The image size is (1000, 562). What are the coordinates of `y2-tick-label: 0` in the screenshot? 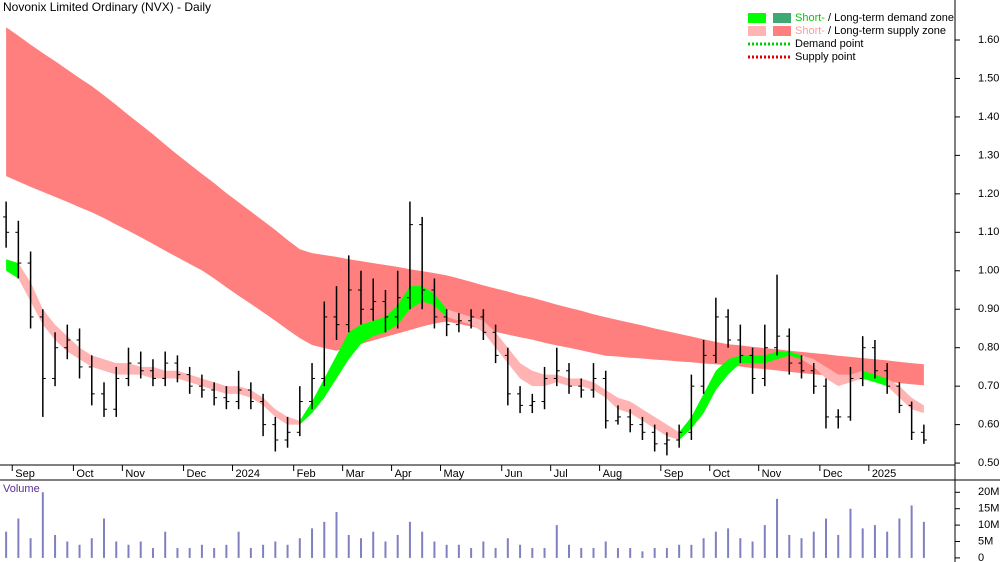 It's located at (981, 557).